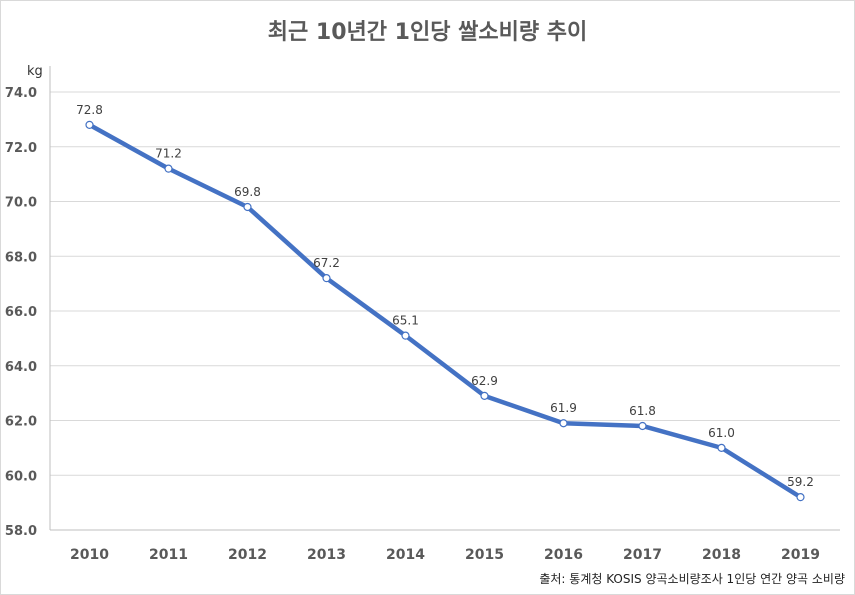  Describe the element at coordinates (247, 555) in the screenshot. I see `x-tick-label: 2012` at that location.